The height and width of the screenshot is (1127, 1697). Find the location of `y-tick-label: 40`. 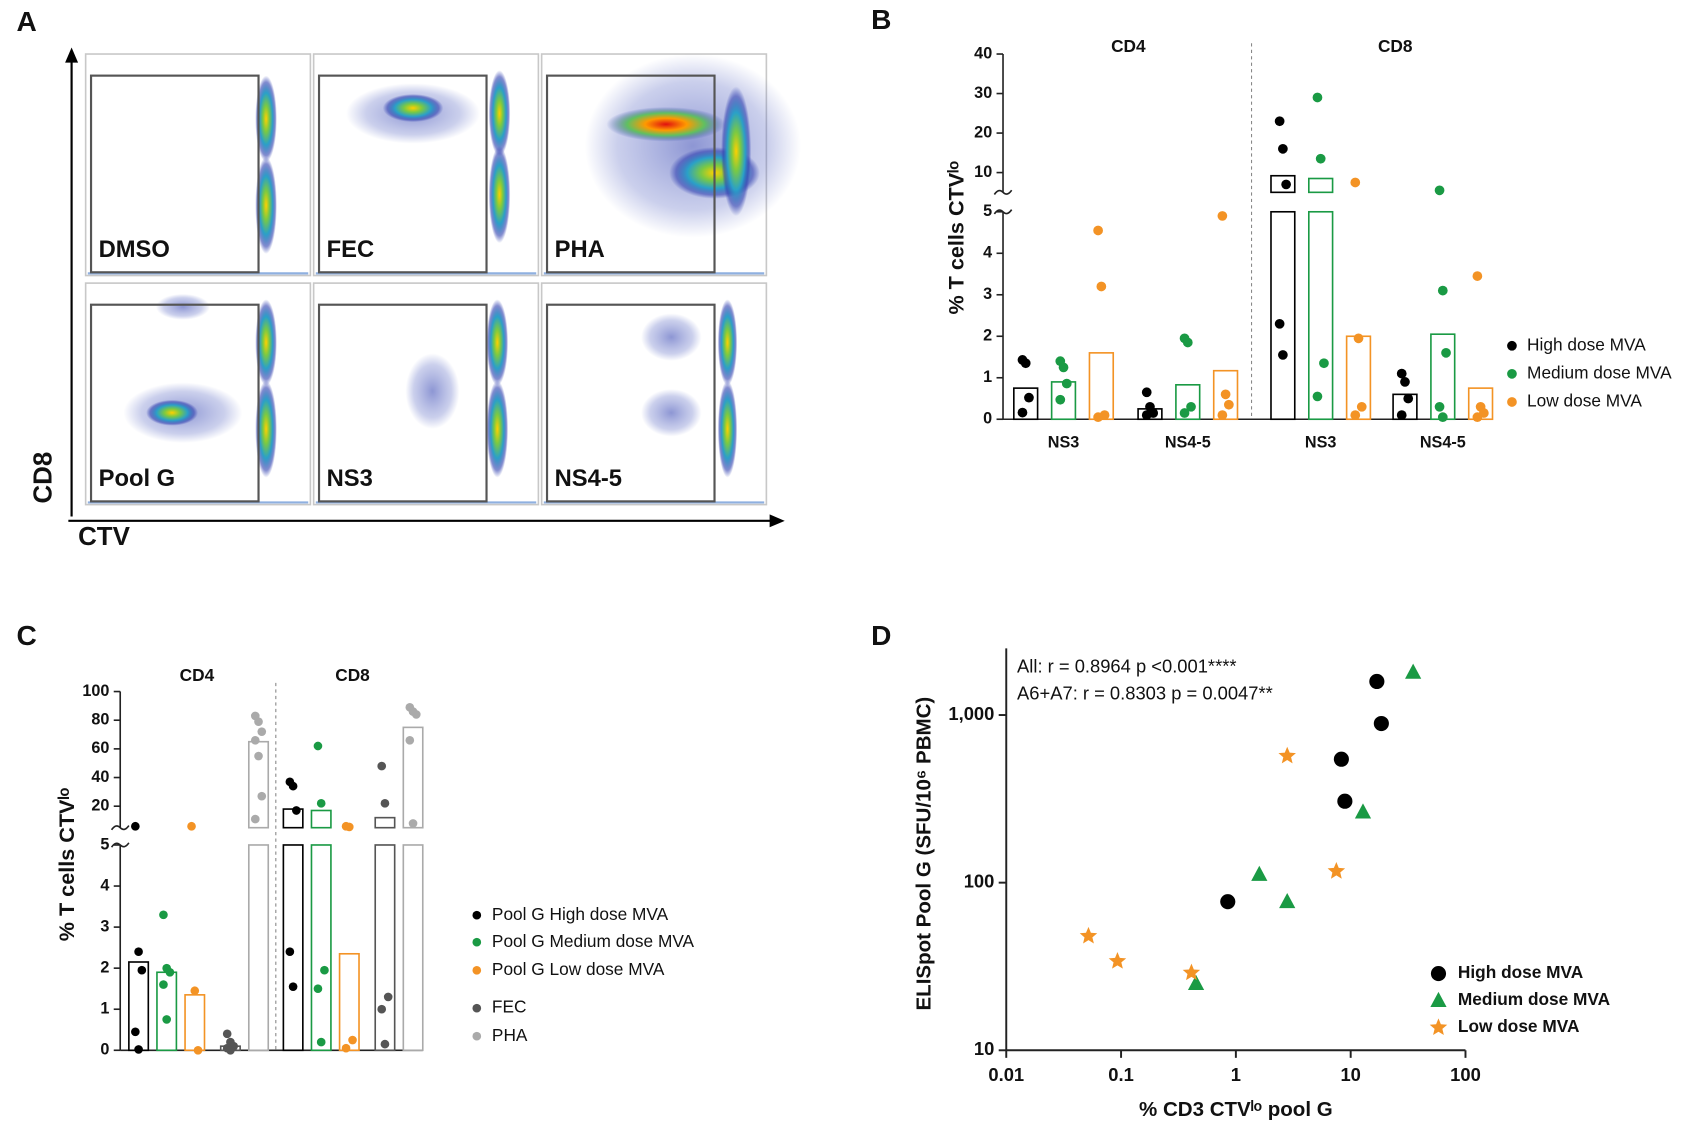

y-tick-label: 40 is located at coordinates (100, 777).